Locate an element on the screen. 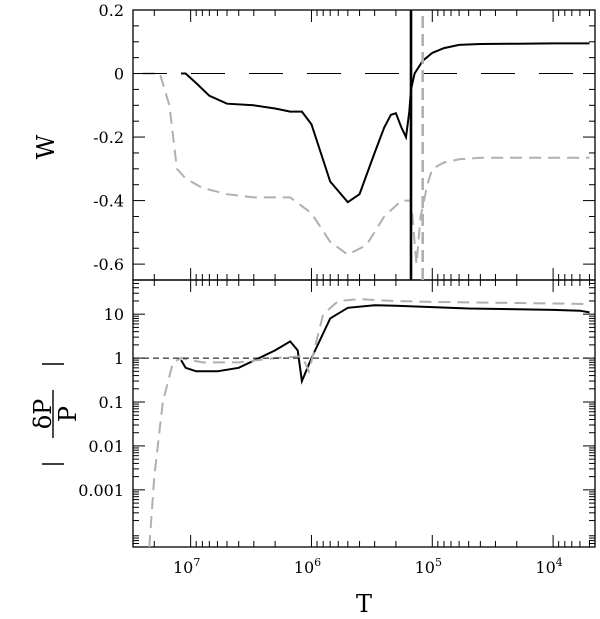 The image size is (600, 619). x-tick-label: 10⁵ is located at coordinates (428, 566).